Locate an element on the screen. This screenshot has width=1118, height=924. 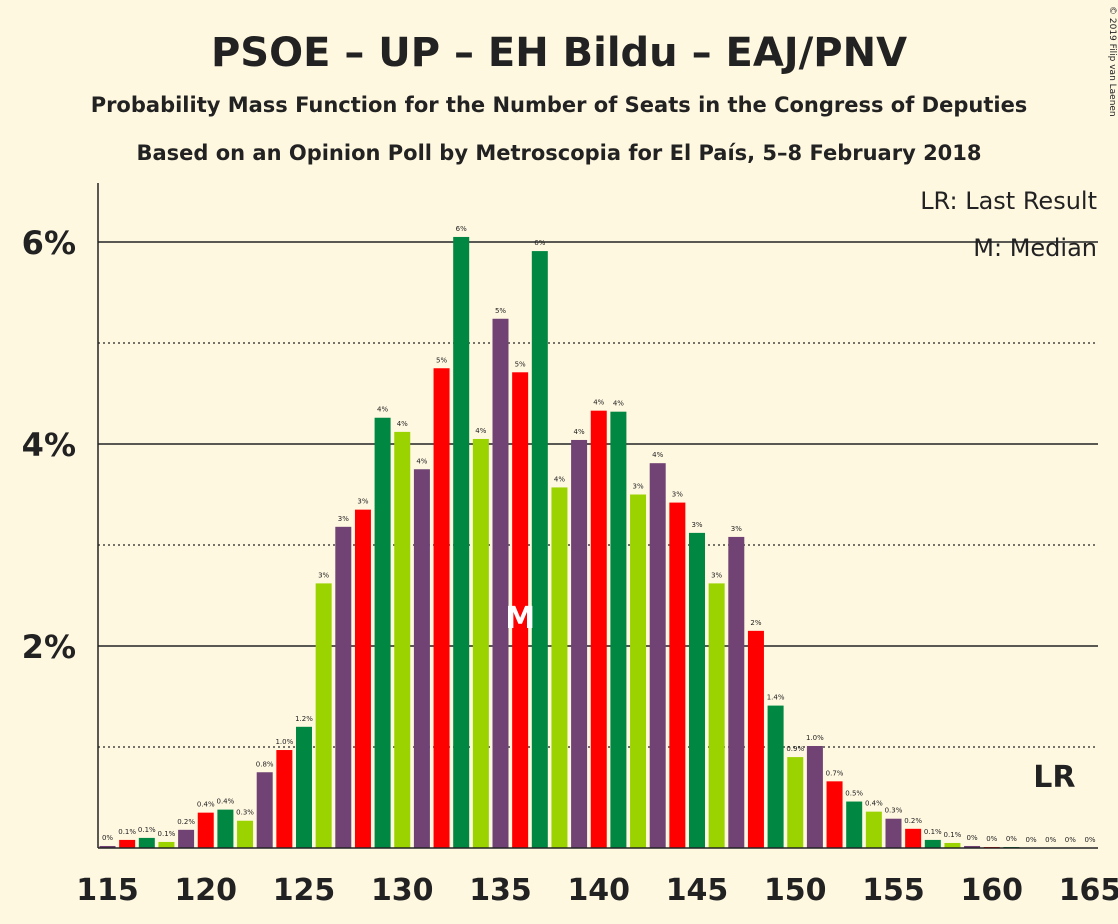
bar-value-label: 1.2% is located at coordinates (304, 719).